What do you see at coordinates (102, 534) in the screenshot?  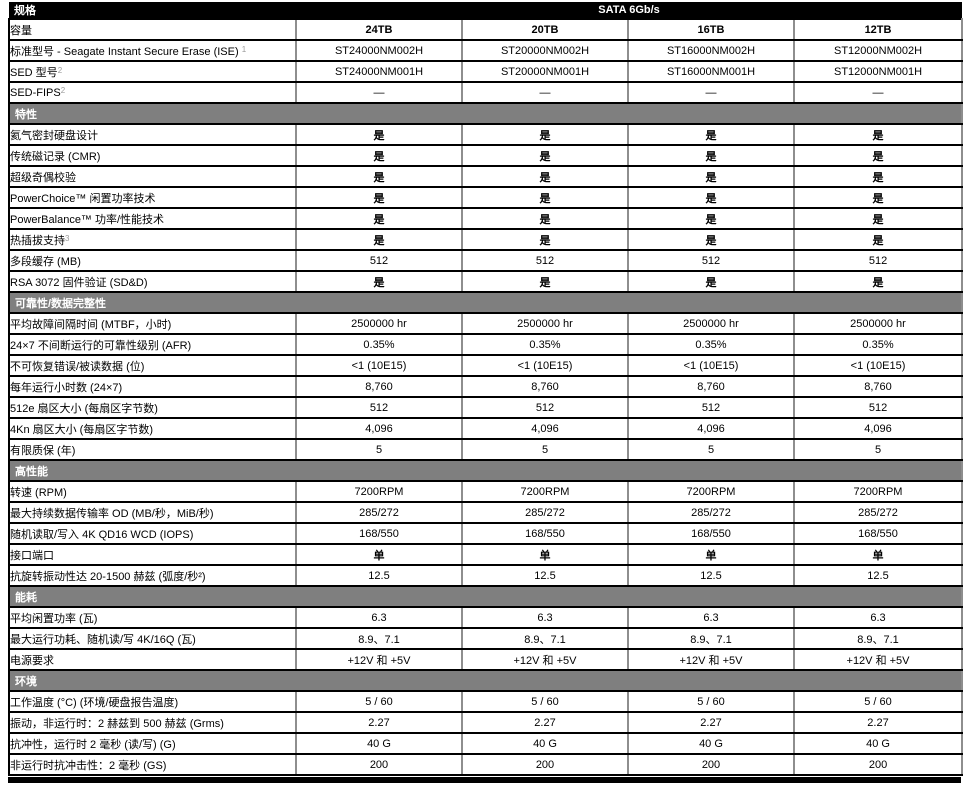 I see `row-label-text: 随机读取/写入 4K QD16 WCD (IOPS)` at bounding box center [102, 534].